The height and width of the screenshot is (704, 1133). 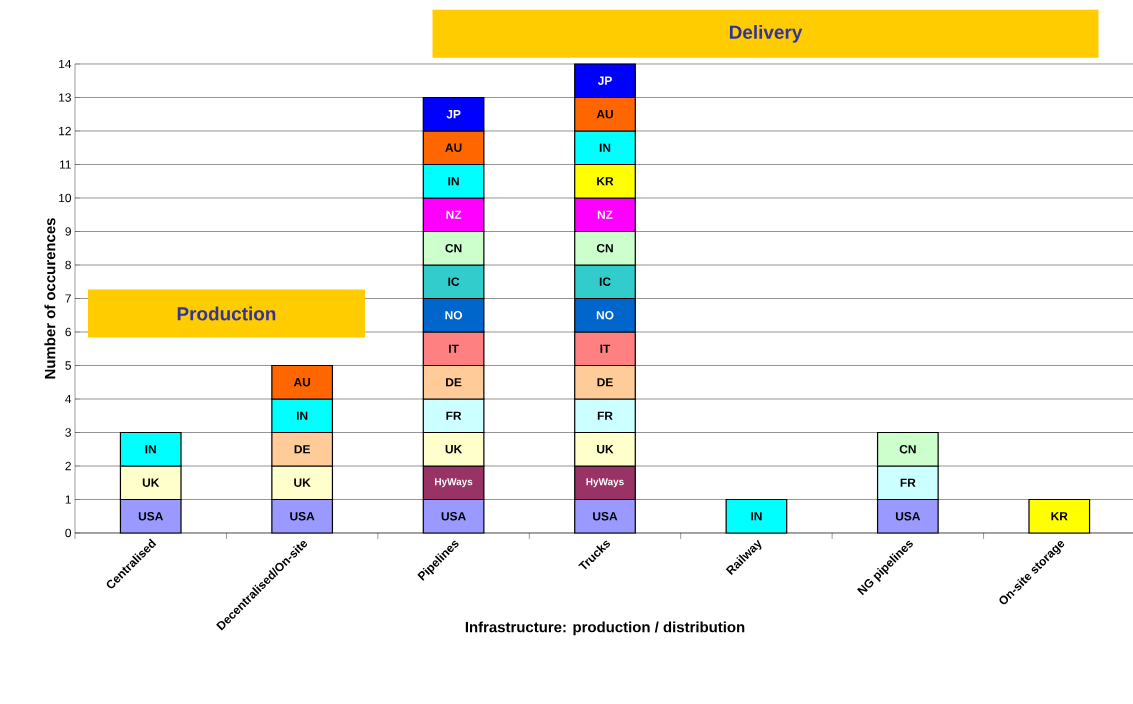 What do you see at coordinates (65, 198) in the screenshot?
I see `y-tick-label: 10` at bounding box center [65, 198].